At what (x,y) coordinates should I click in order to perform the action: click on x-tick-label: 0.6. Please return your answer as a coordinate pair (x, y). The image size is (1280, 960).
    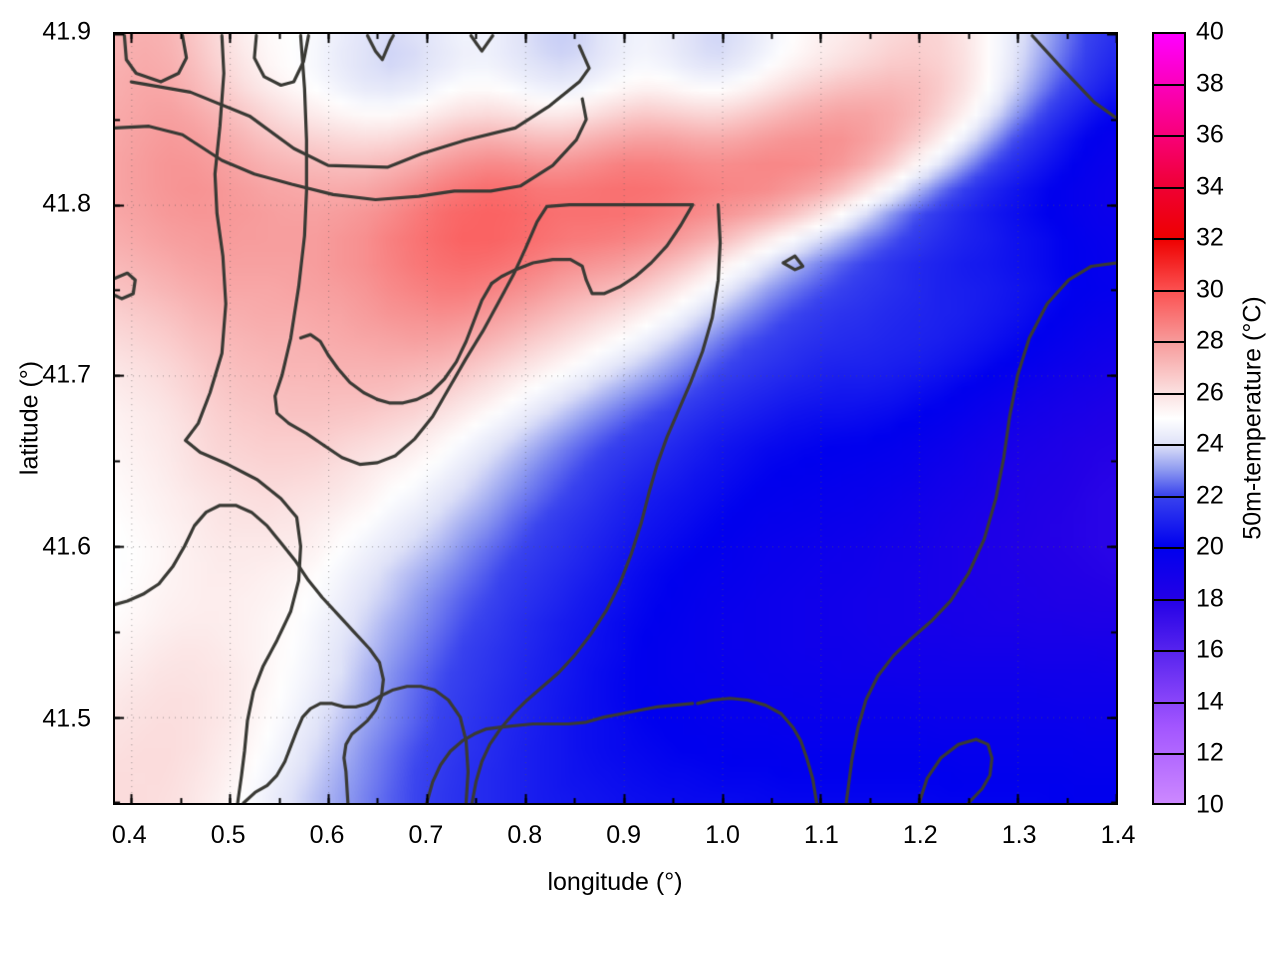
    Looking at the image, I should click on (327, 835).